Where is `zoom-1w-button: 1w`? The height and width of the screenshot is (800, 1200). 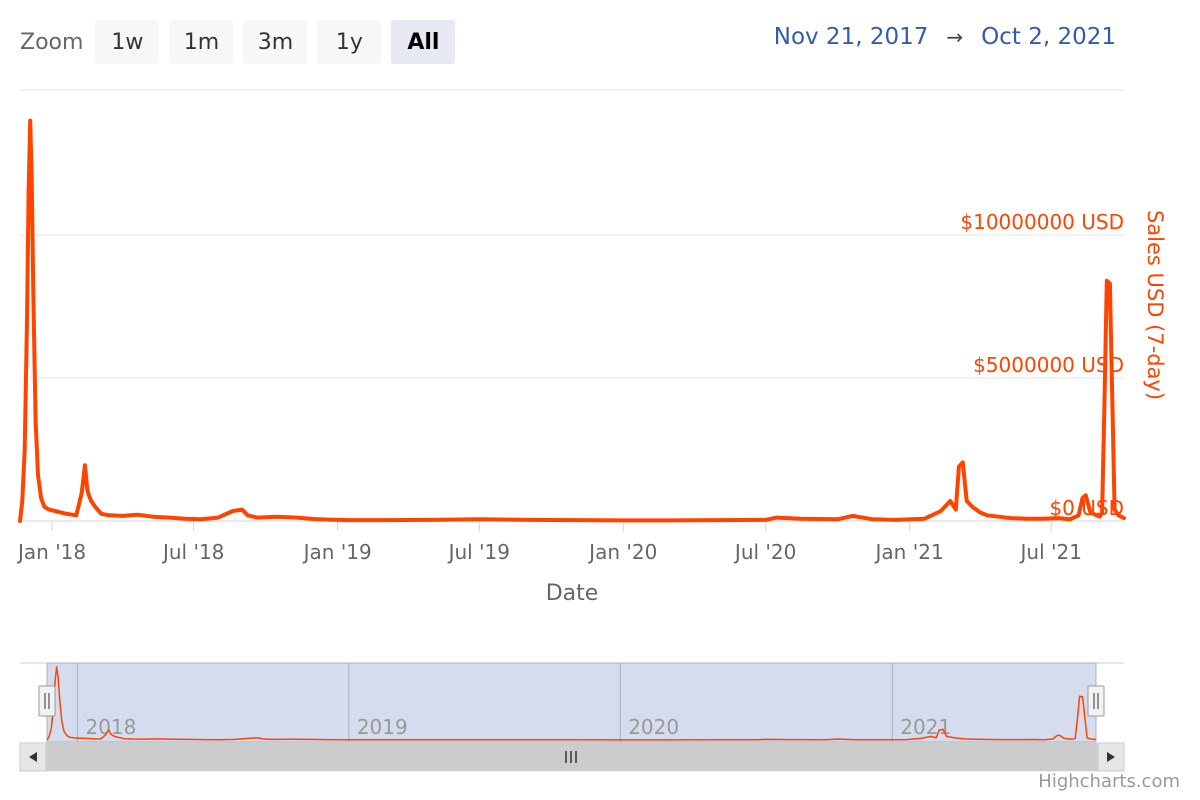 zoom-1w-button: 1w is located at coordinates (127, 42).